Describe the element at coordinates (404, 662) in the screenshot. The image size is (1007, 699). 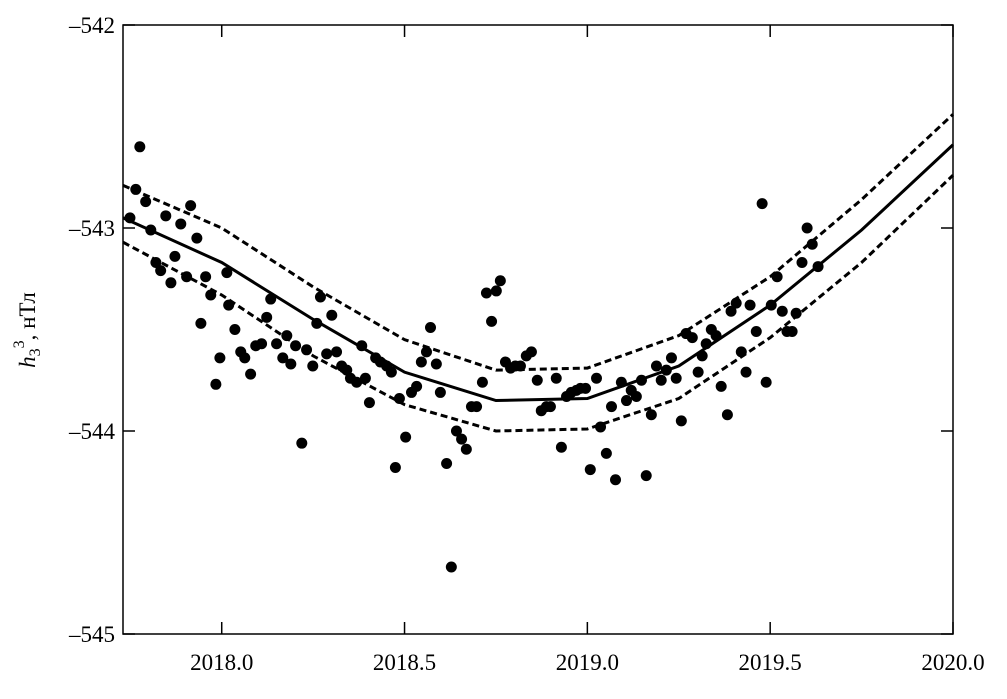
I see `x-tick-label: 2018.5` at that location.